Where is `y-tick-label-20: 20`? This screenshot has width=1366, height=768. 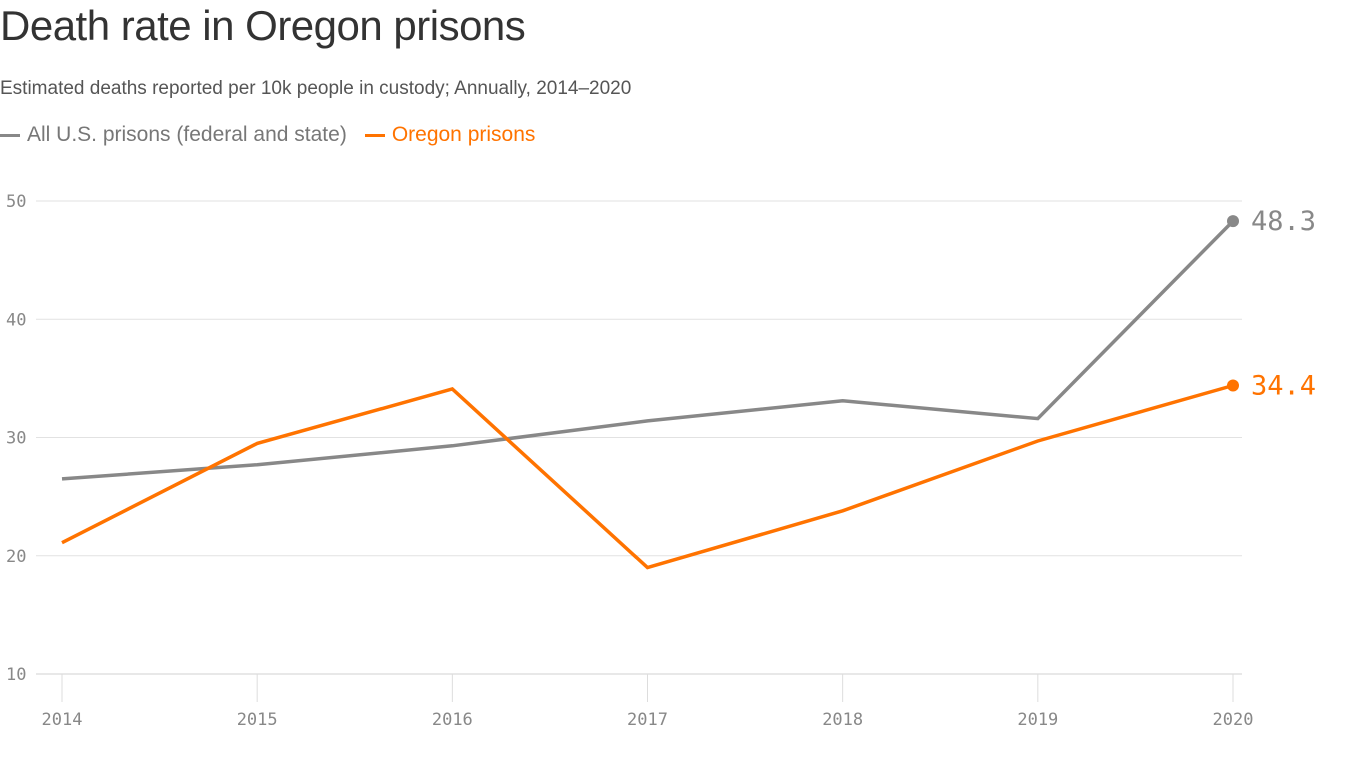 y-tick-label-20: 20 is located at coordinates (16, 557).